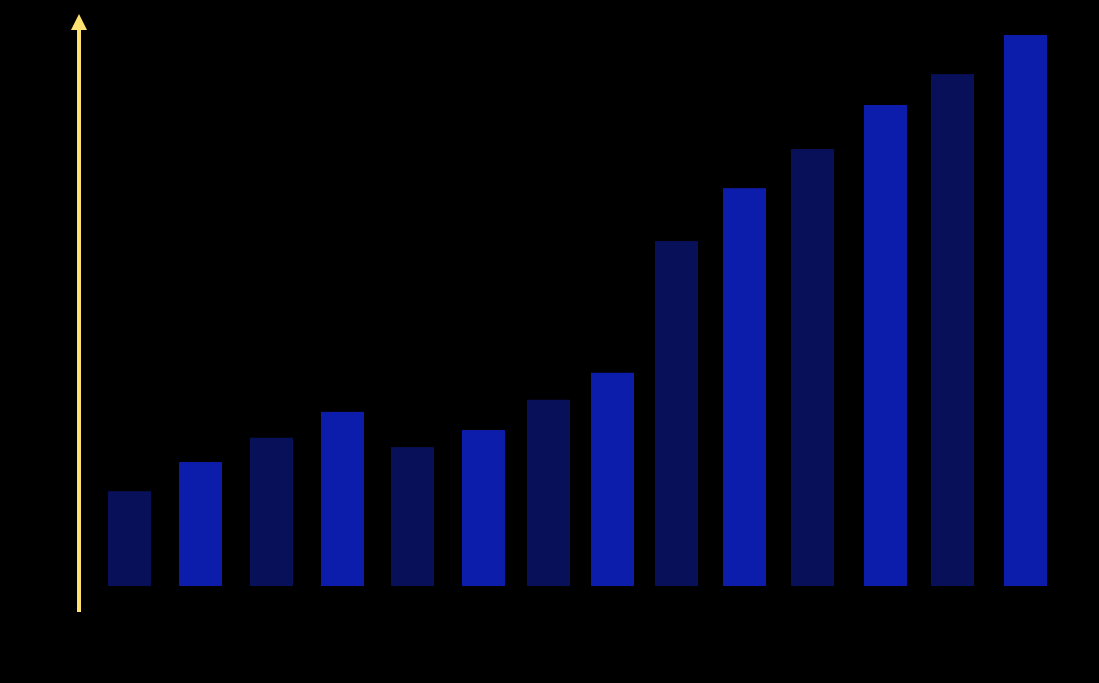  Describe the element at coordinates (79, 22) in the screenshot. I see `y-axis-arrow-icon` at that location.